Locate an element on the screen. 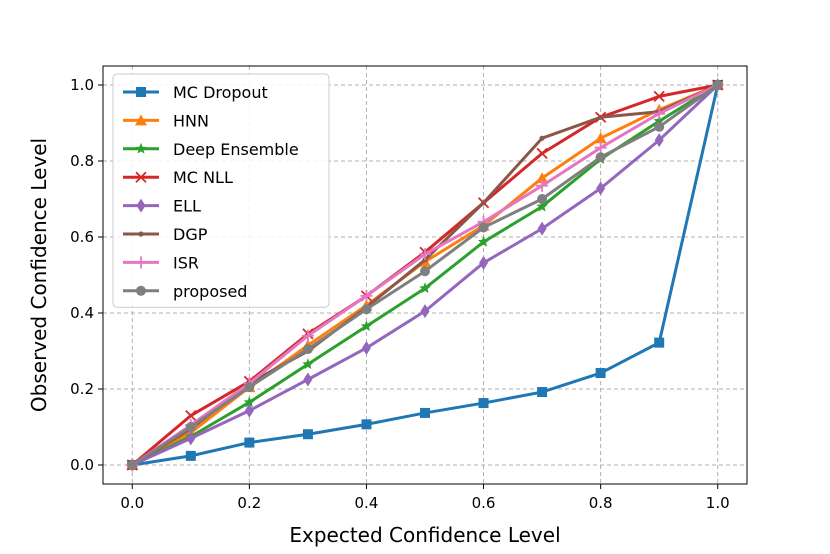 The width and height of the screenshot is (830, 554). legend-item-deep-ensemble: Deep Ensemble is located at coordinates (211, 149).